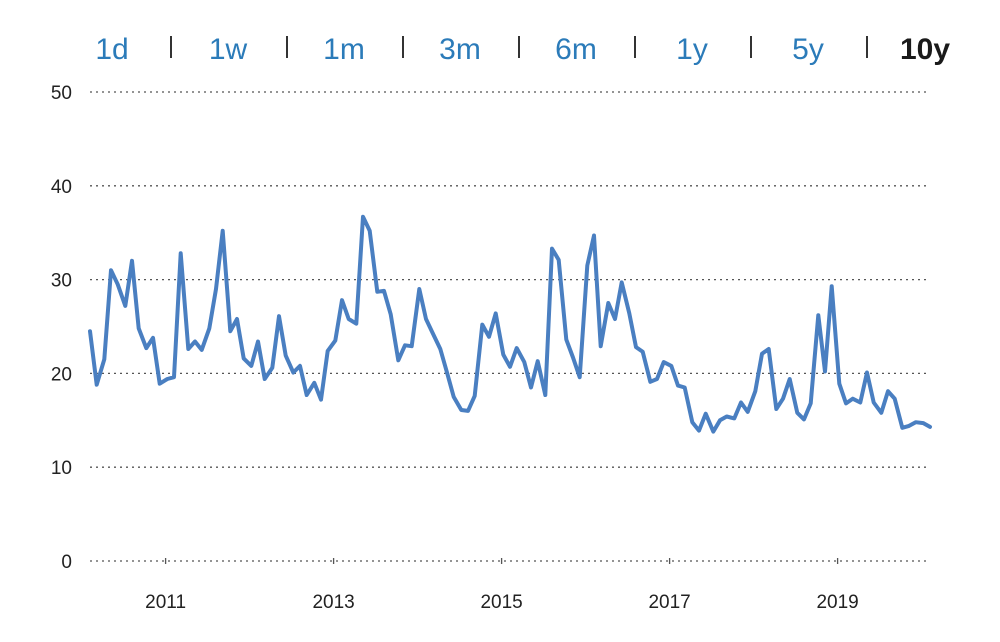  Describe the element at coordinates (576, 49) in the screenshot. I see `range-option-6m: 6m` at that location.